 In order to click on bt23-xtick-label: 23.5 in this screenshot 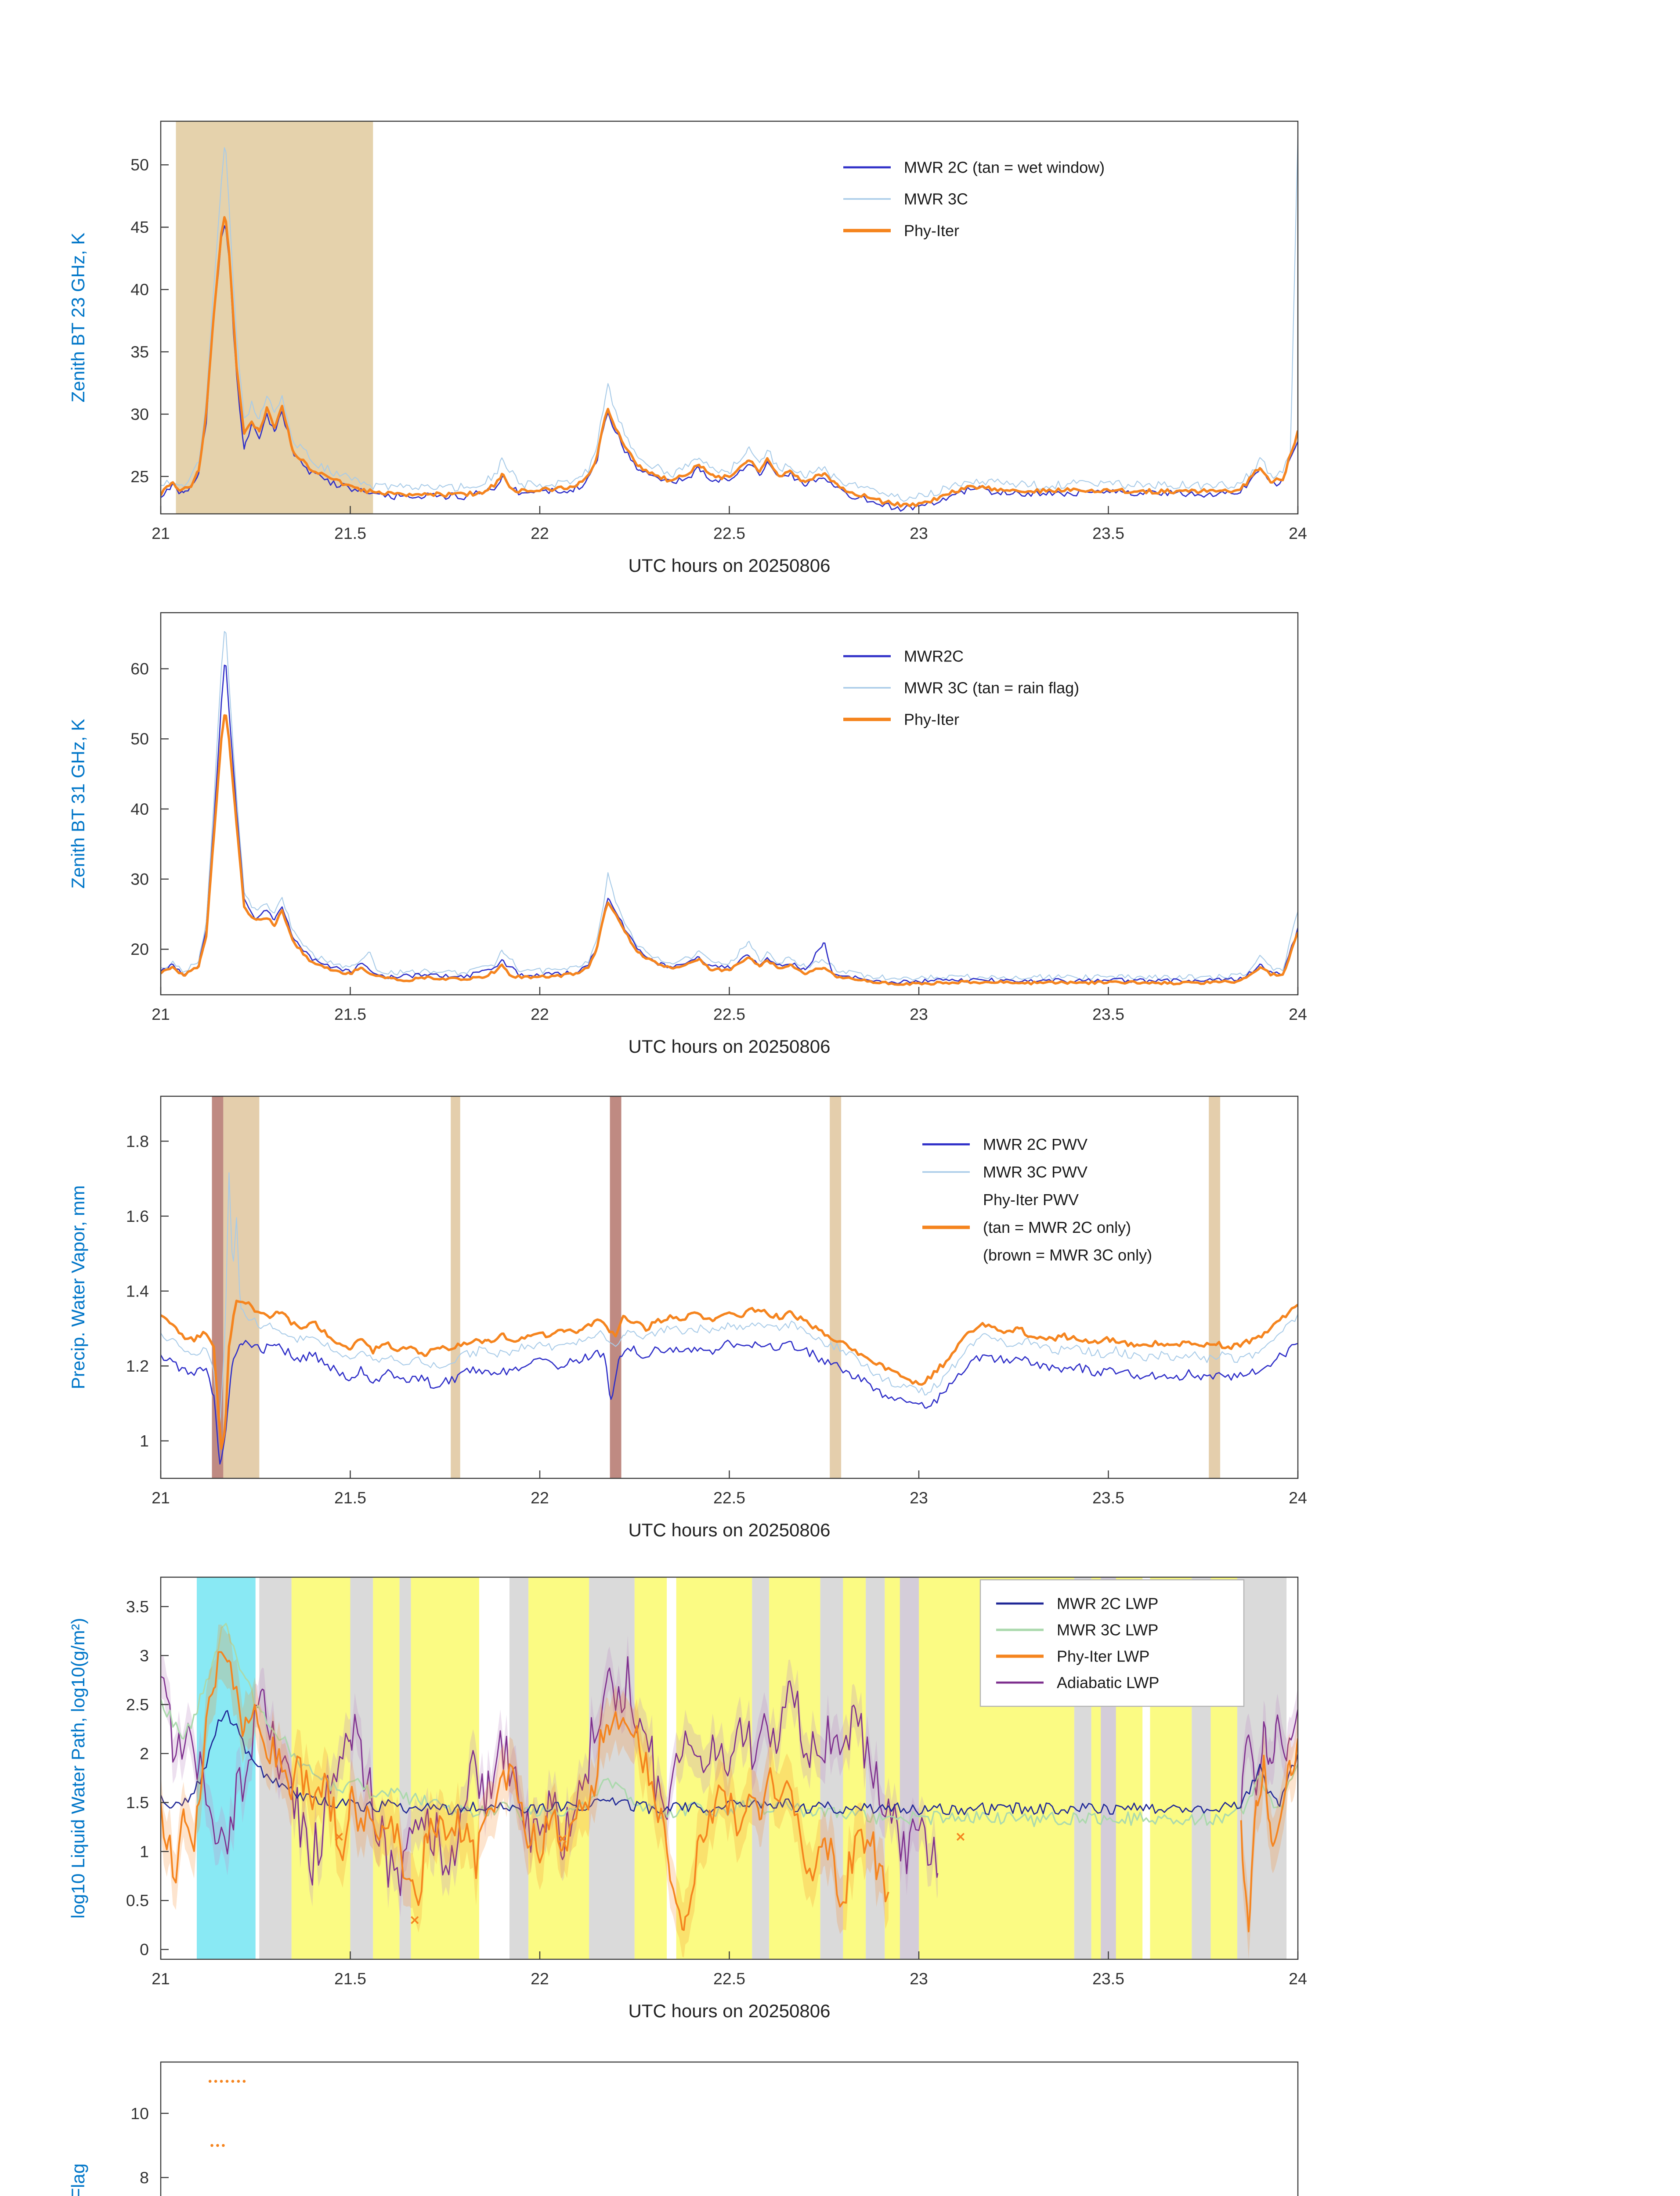, I will do `click(1108, 533)`.